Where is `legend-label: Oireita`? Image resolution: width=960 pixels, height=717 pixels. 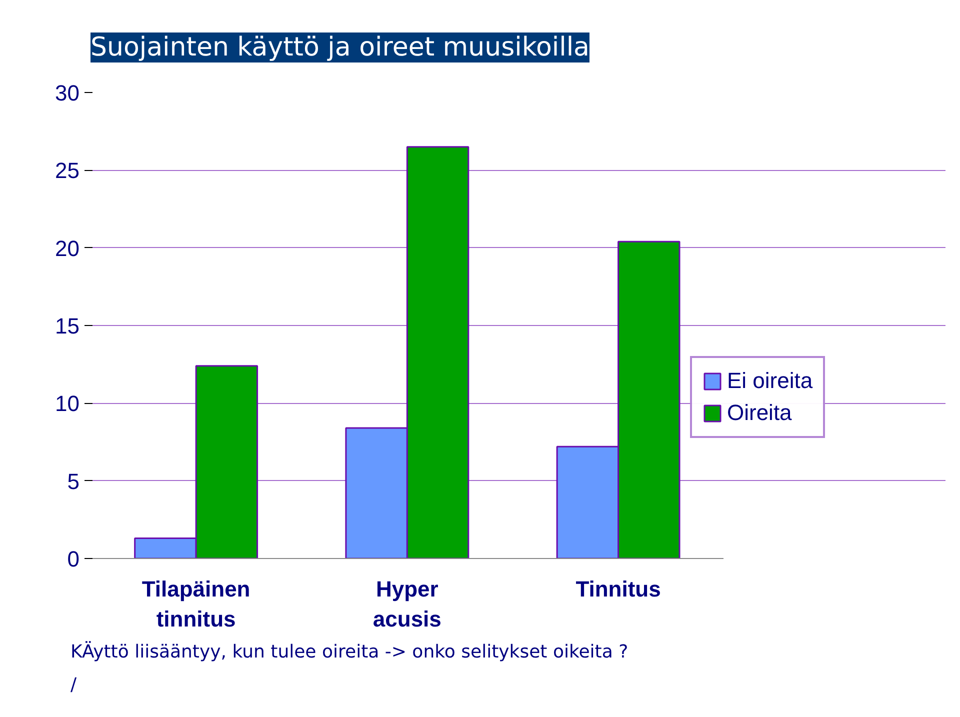
legend-label: Oireita is located at coordinates (759, 413).